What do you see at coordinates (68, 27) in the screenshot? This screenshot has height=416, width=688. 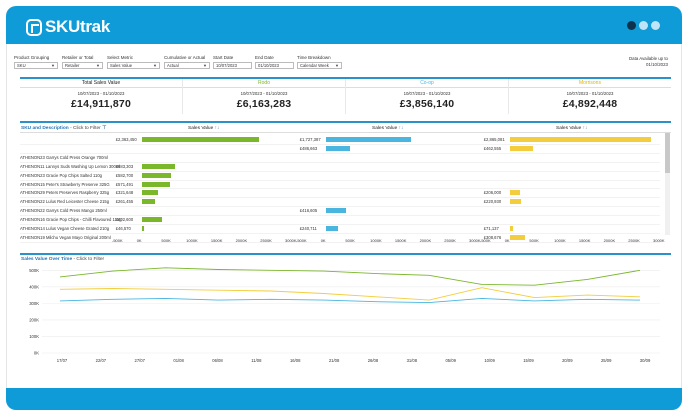 I see `skutrak-logo: SKUtrak` at bounding box center [68, 27].